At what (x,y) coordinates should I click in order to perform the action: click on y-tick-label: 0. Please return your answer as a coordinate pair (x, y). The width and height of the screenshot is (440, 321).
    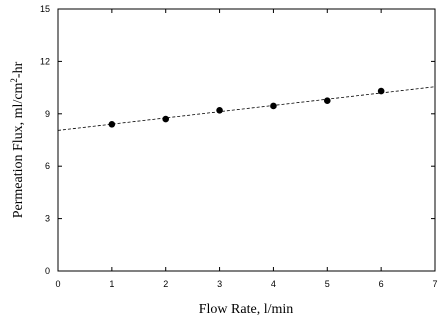
    Looking at the image, I should click on (47, 271).